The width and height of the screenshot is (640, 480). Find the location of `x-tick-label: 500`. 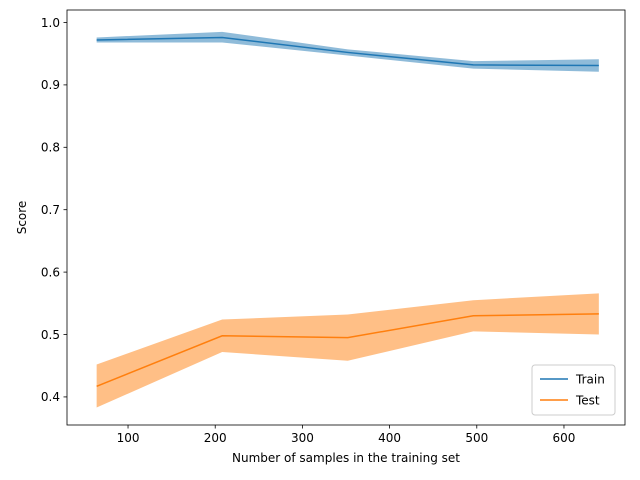

x-tick-label: 500 is located at coordinates (476, 438).